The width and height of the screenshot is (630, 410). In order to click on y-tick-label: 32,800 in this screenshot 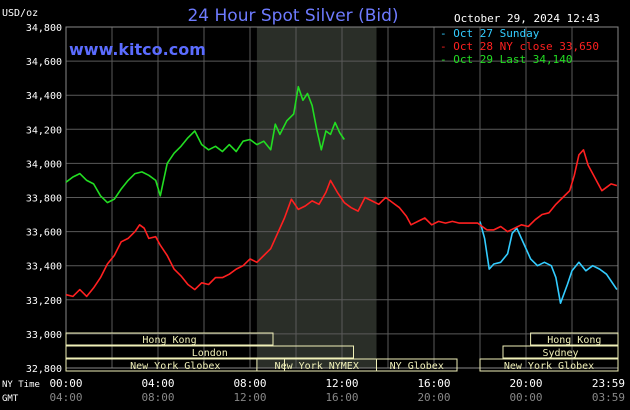, I will do `click(44, 369)`.